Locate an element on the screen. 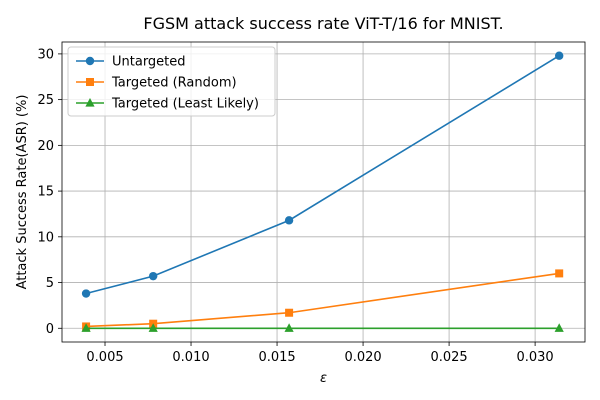 The image size is (600, 400). legend-label: Targeted (Random) is located at coordinates (174, 83).